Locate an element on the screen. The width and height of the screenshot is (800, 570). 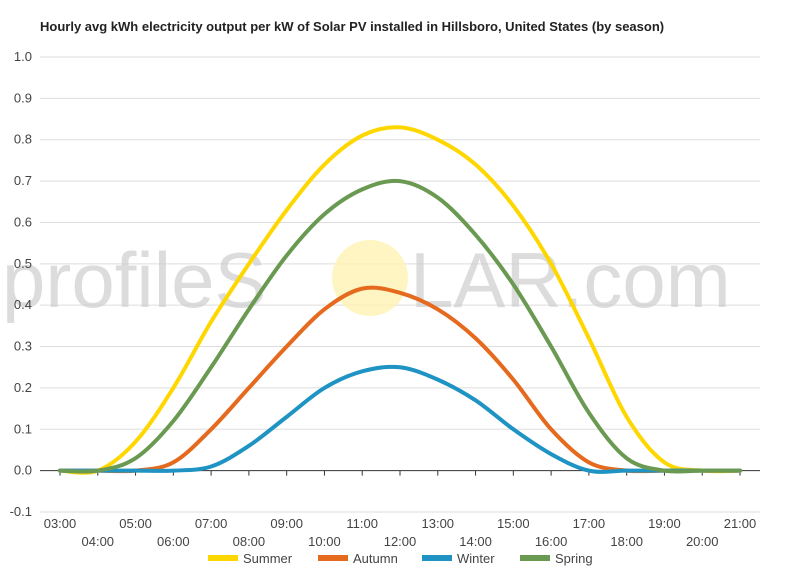
x-tick-label: 09:00 is located at coordinates (286, 523).